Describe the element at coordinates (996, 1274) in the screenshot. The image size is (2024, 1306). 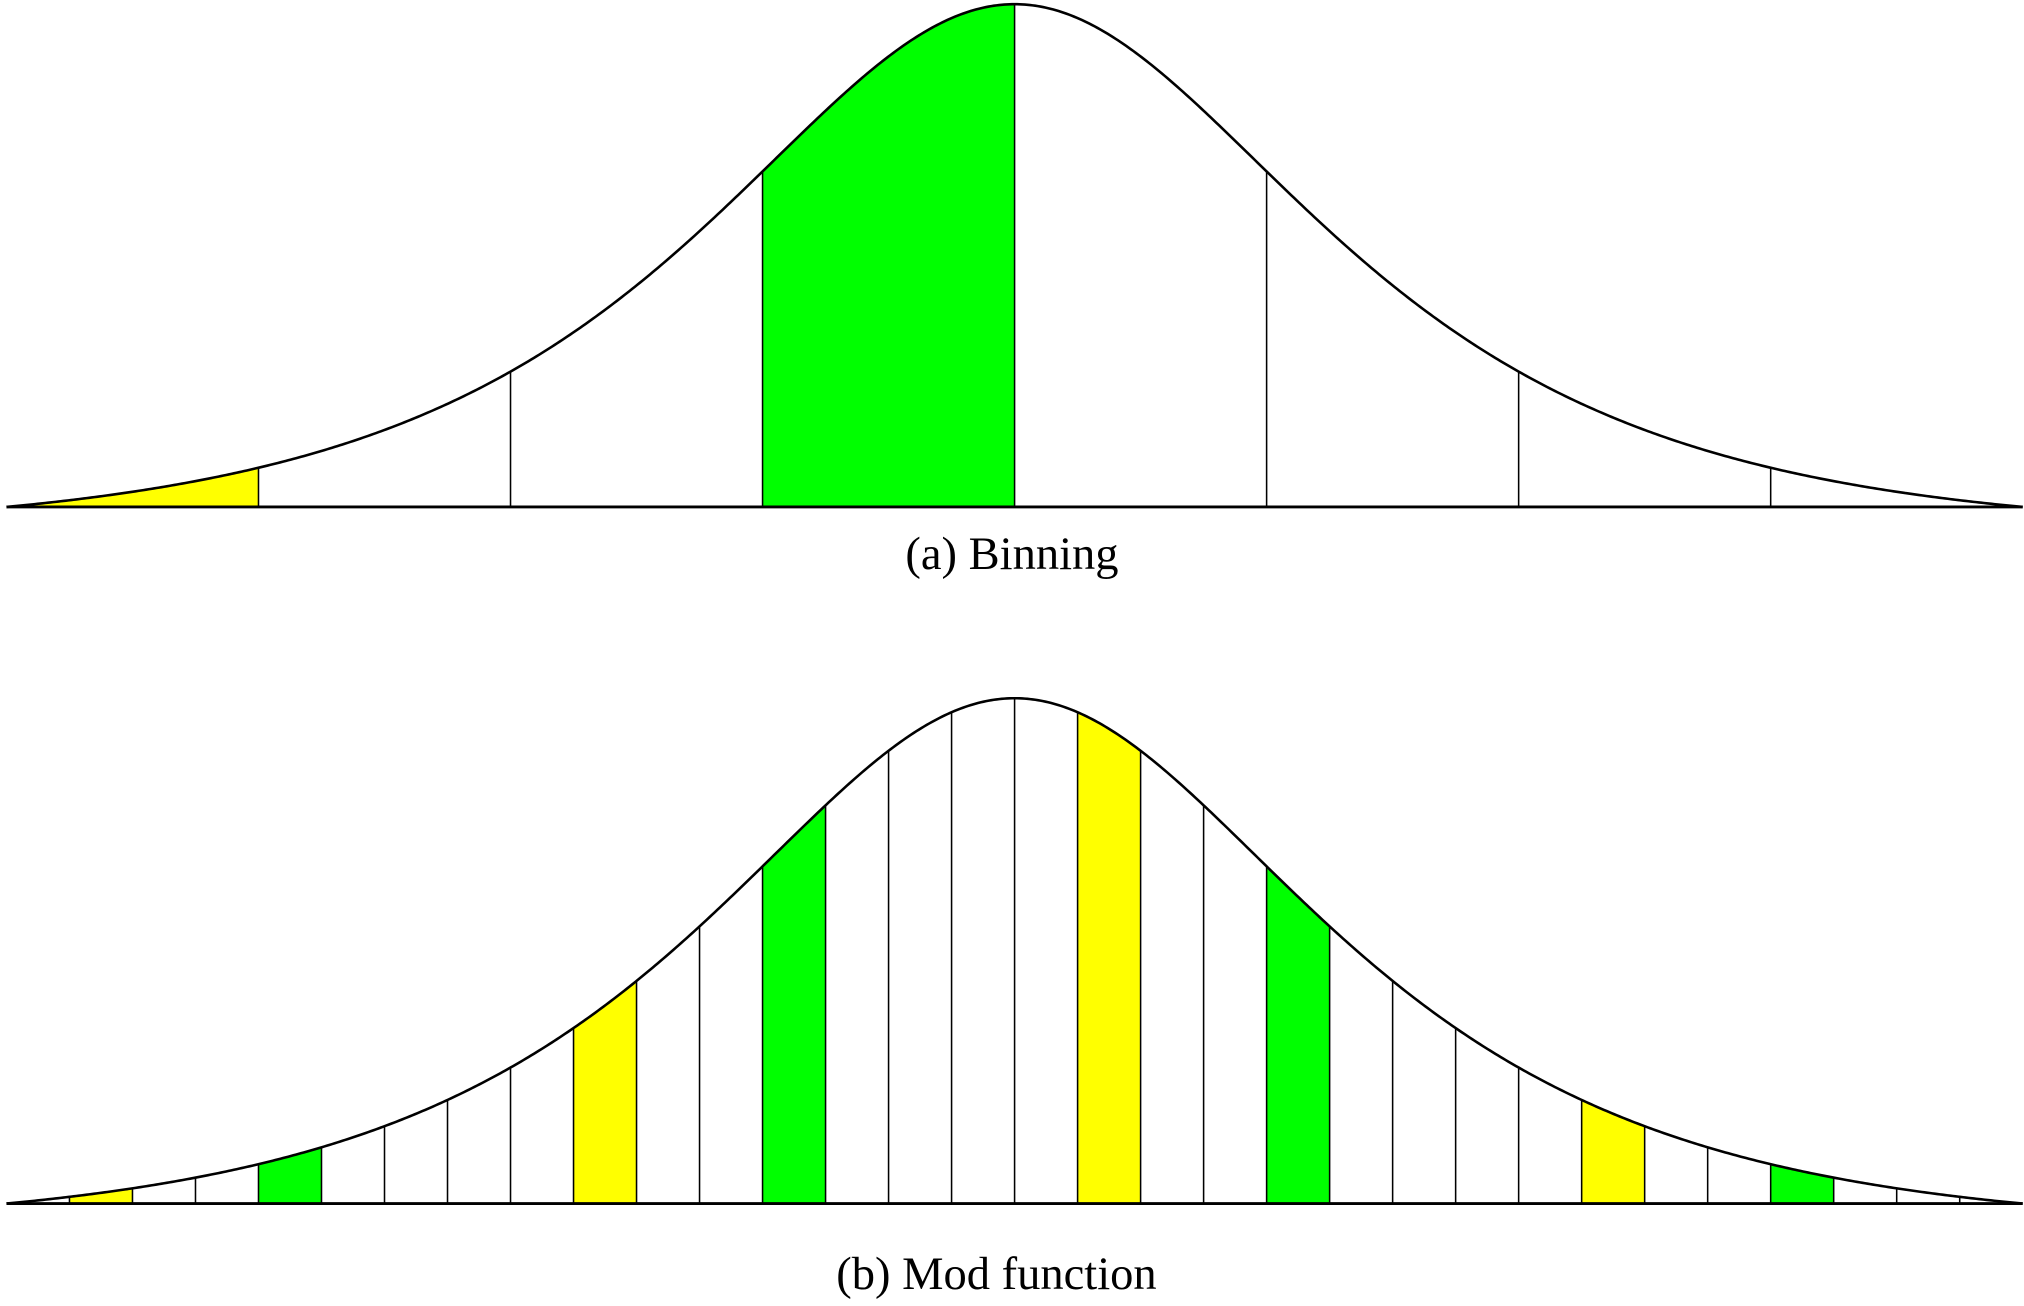
I see `caption-mod-function: (b) Mod function` at that location.